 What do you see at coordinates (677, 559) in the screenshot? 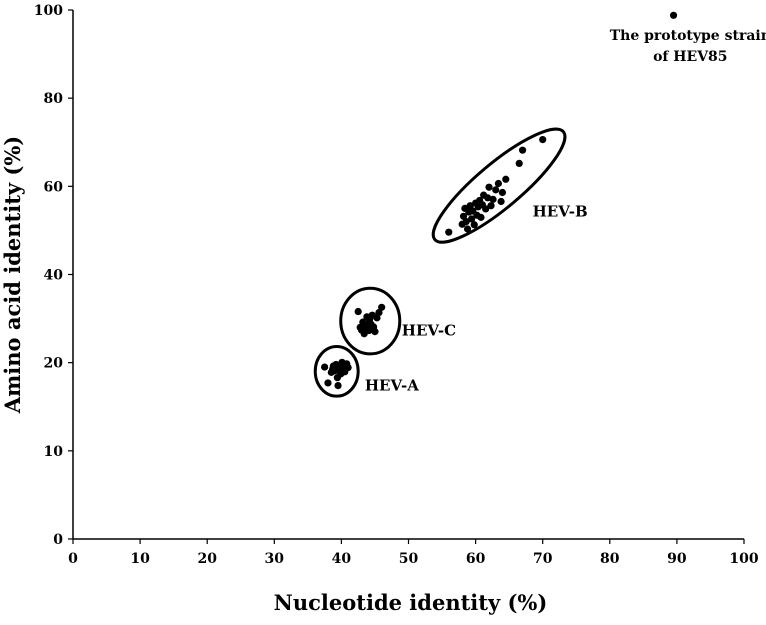
I see `x-tick-label: 90` at bounding box center [677, 559].